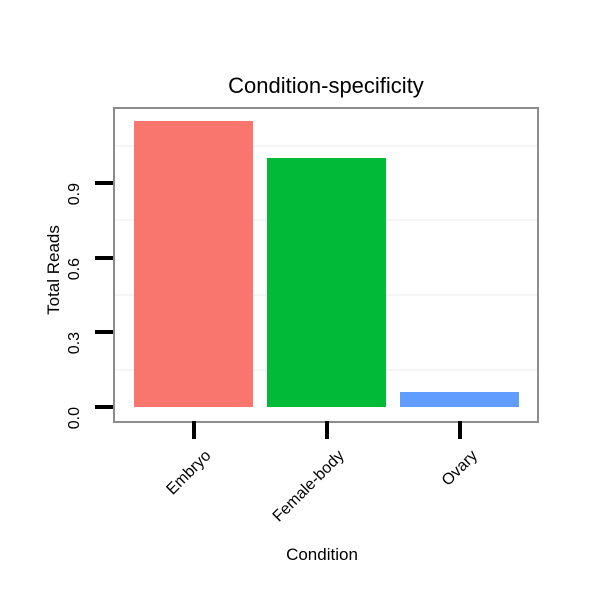 The width and height of the screenshot is (600, 600). What do you see at coordinates (74, 194) in the screenshot?
I see `y-tick-label: 0.9` at bounding box center [74, 194].